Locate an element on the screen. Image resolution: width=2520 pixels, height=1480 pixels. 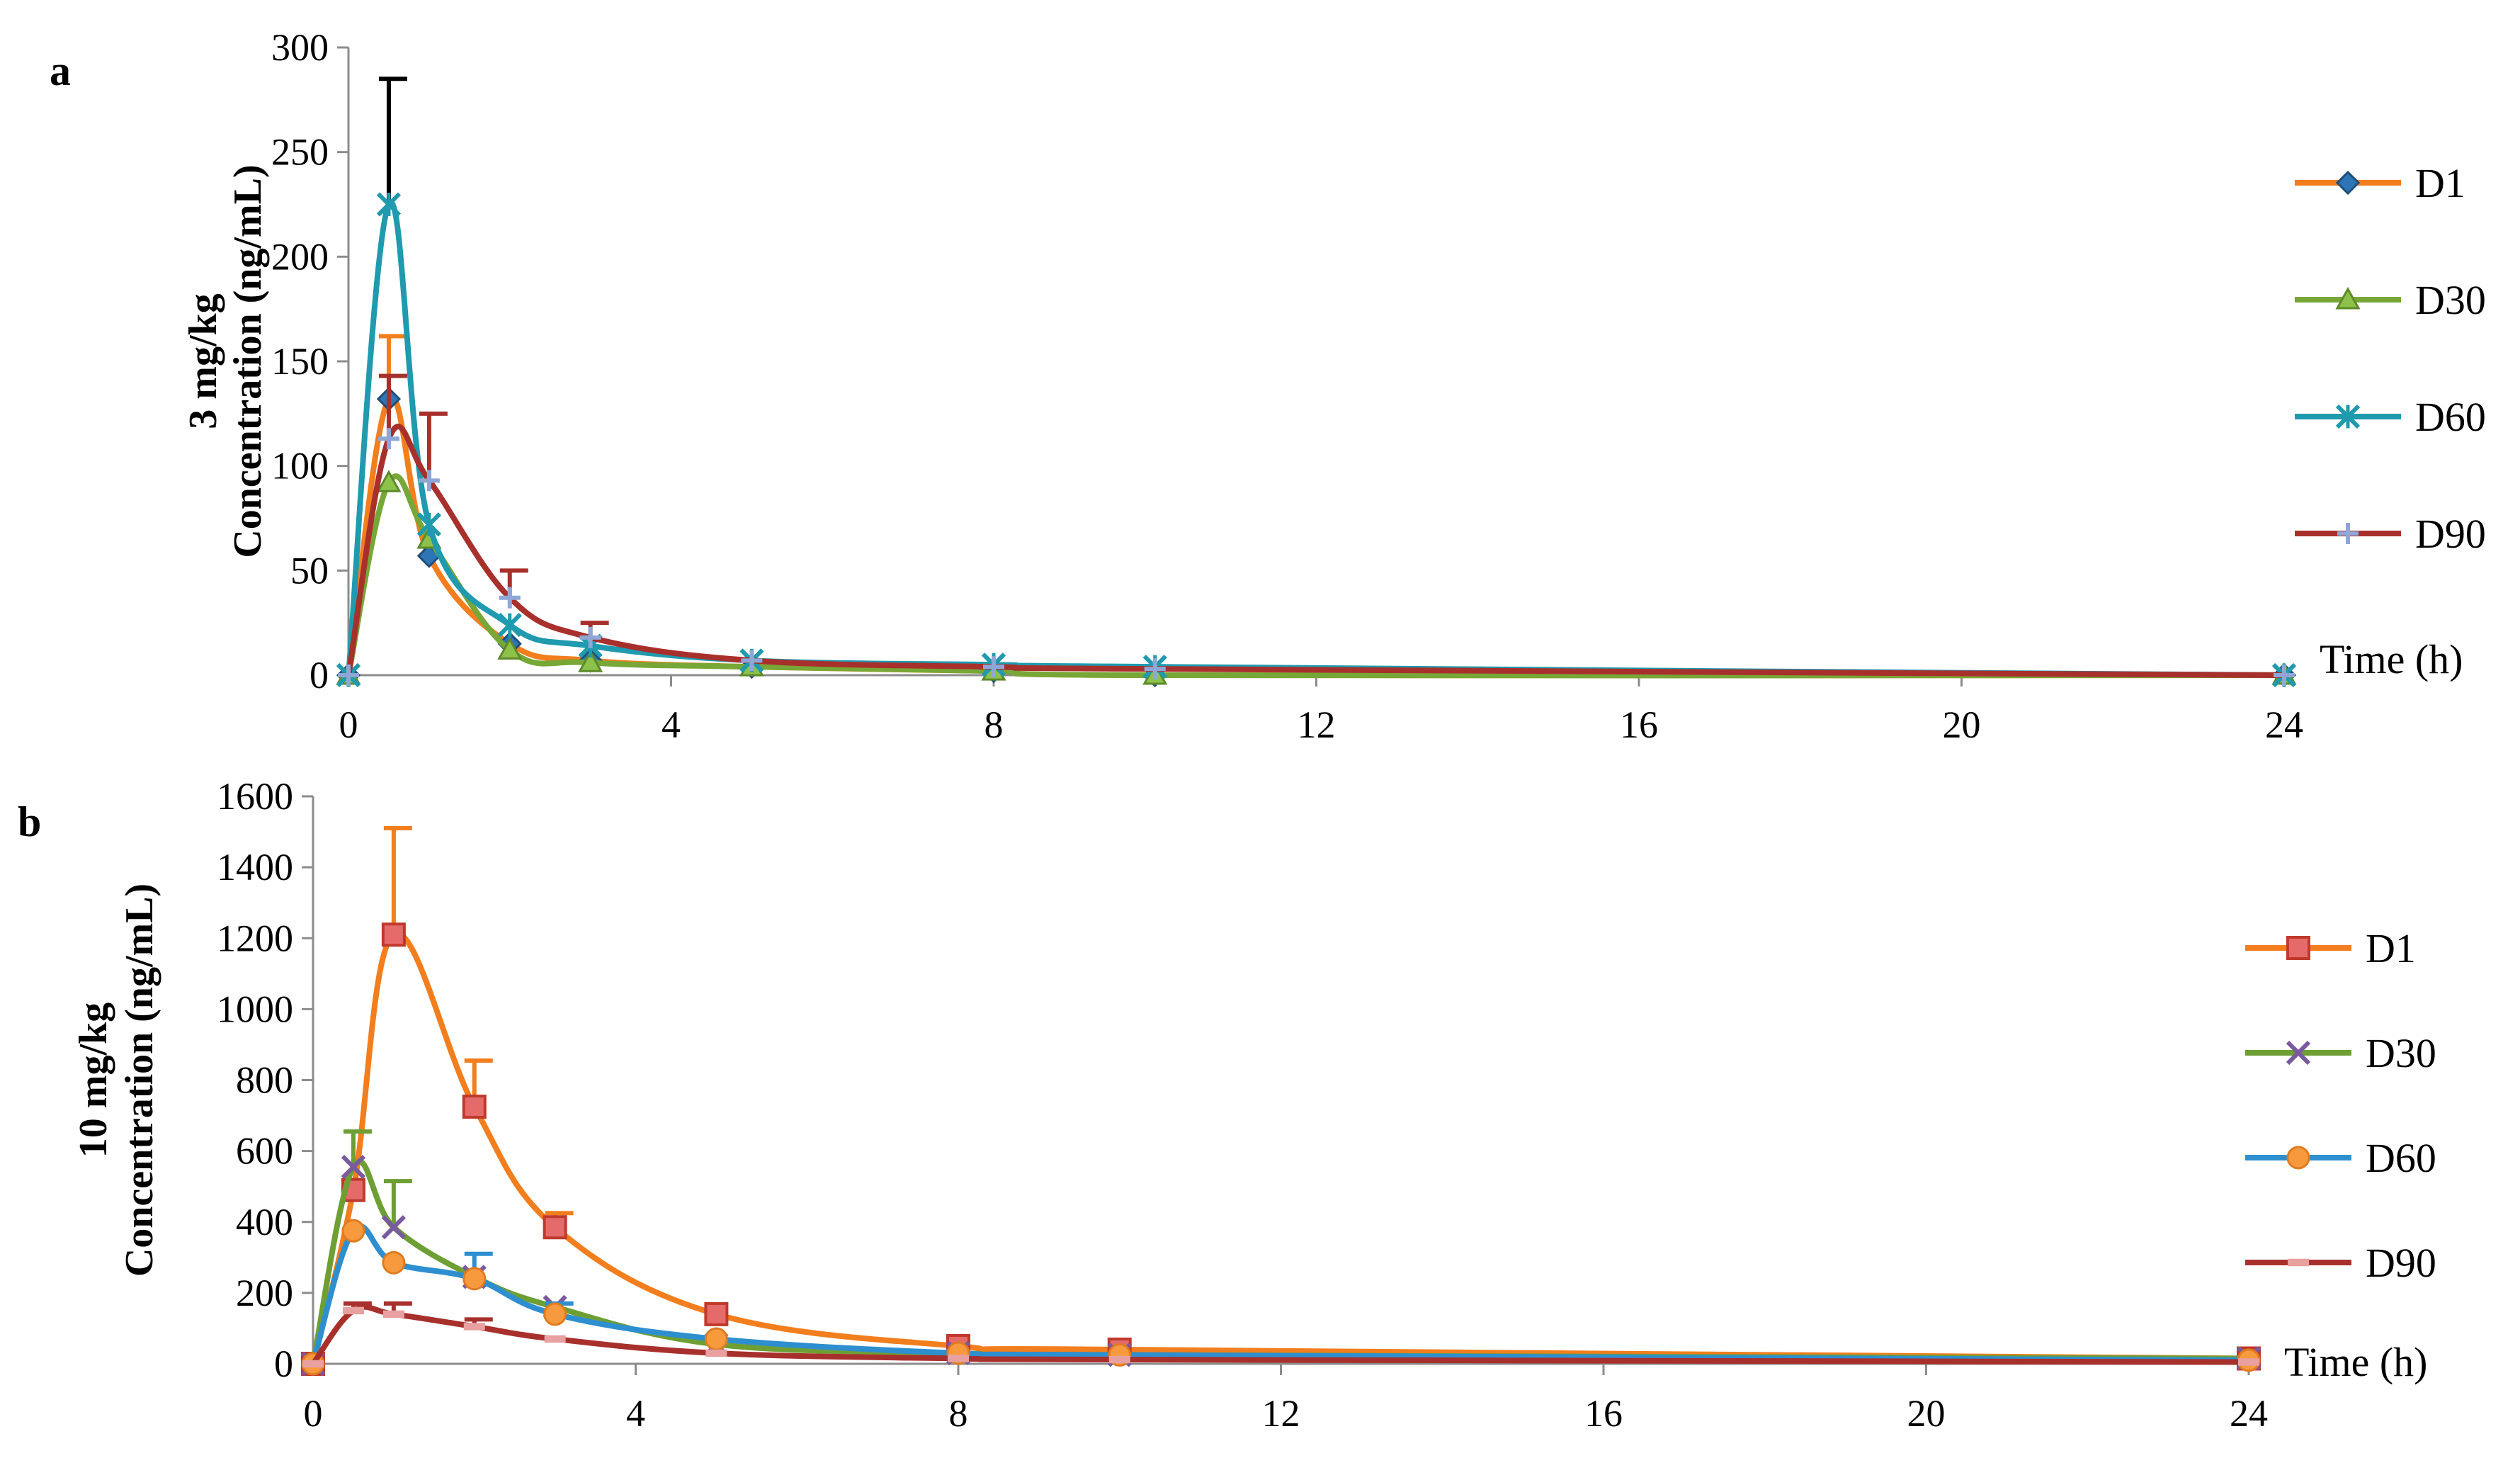
y-tick-label: 1400 is located at coordinates (255, 867).